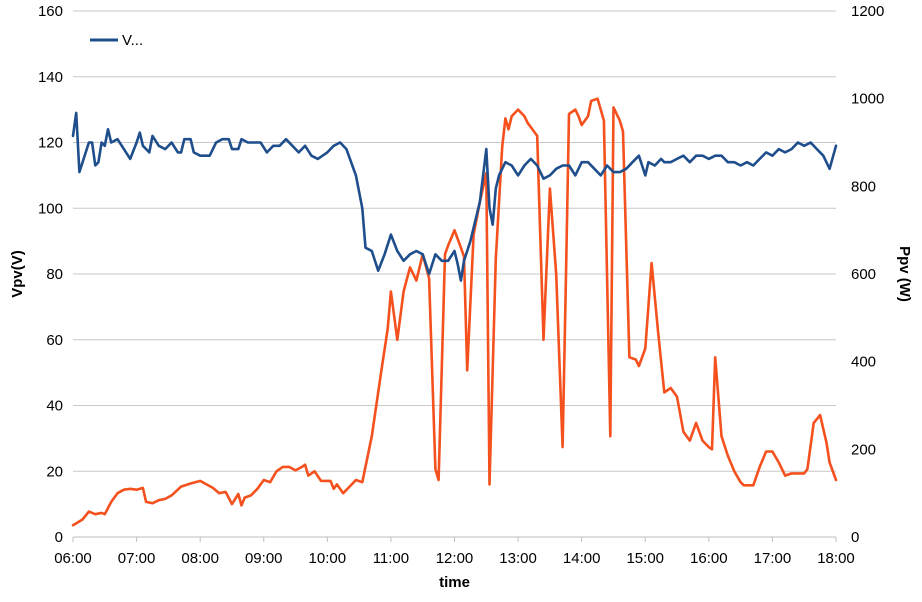 This screenshot has height=602, width=922. What do you see at coordinates (54, 406) in the screenshot?
I see `left-y-tick-label: 40` at bounding box center [54, 406].